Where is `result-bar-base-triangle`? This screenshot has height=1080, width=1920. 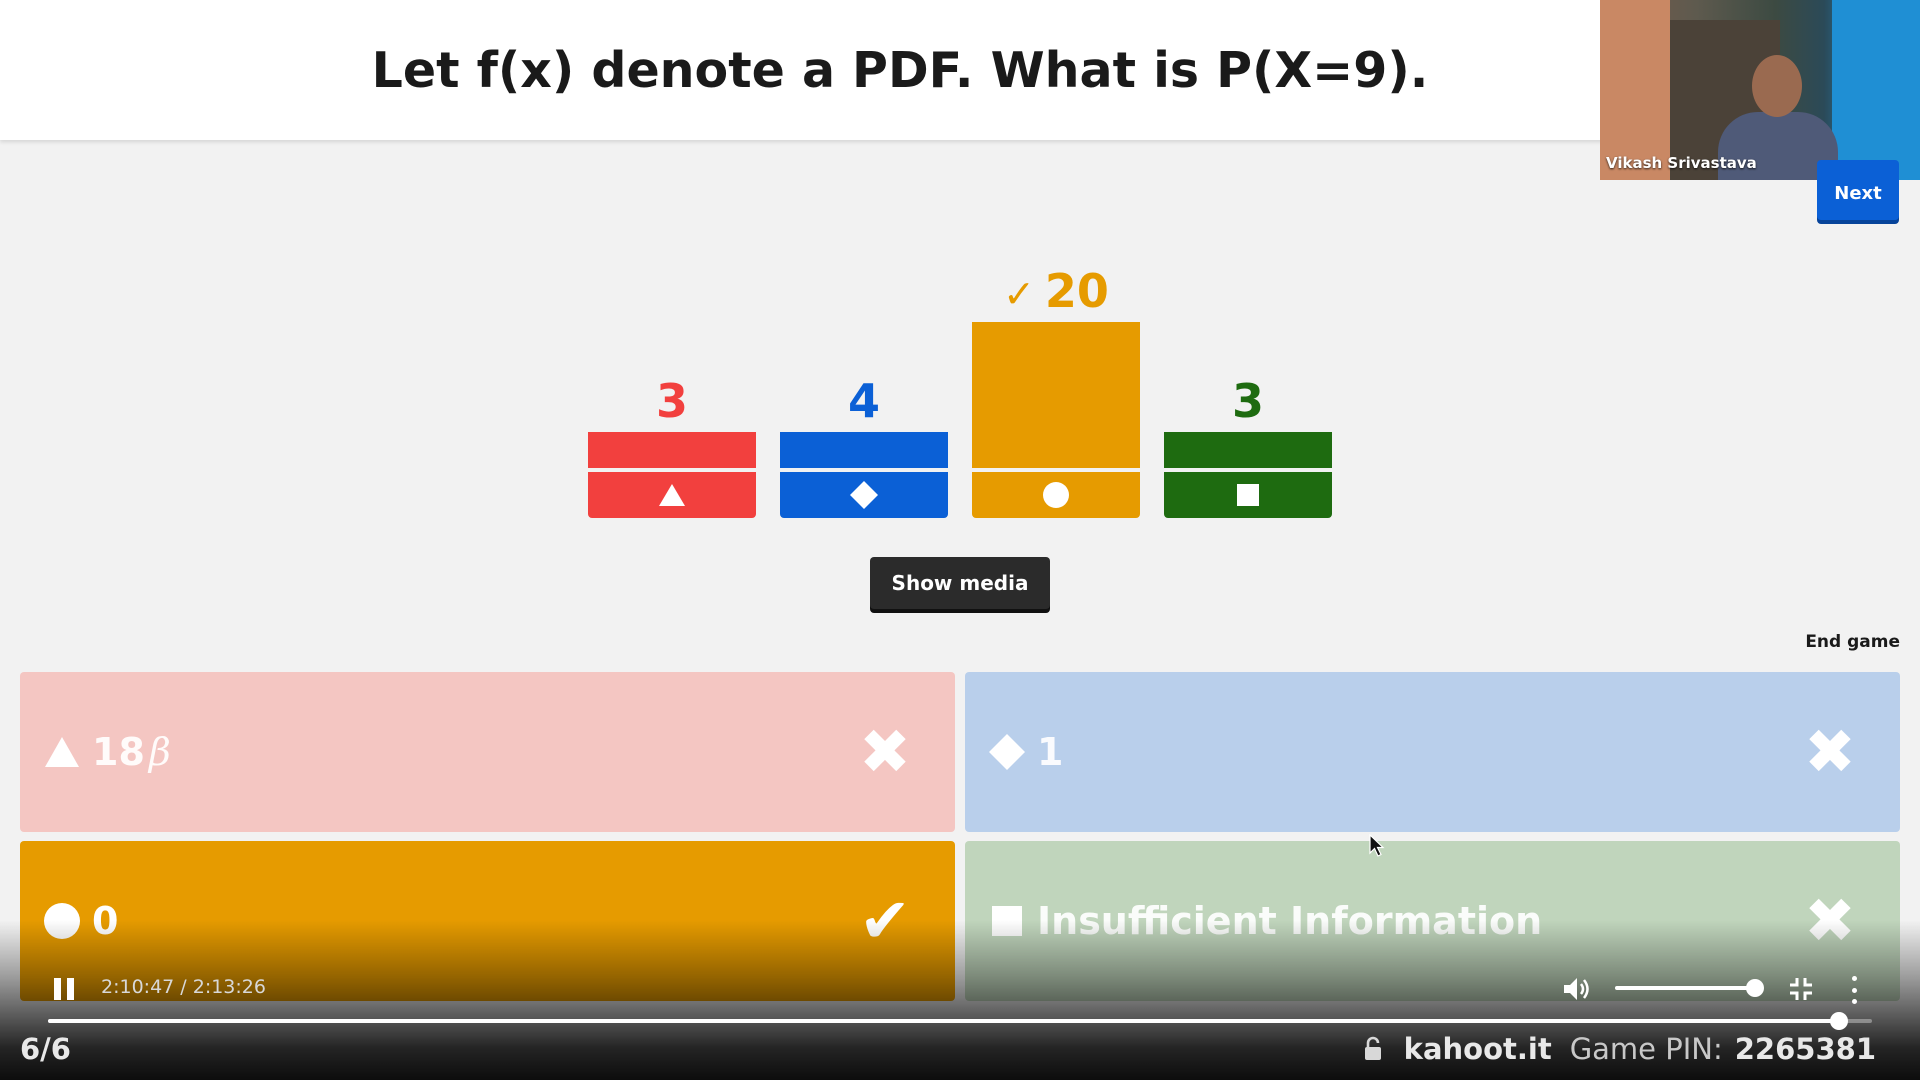 result-bar-base-triangle is located at coordinates (672, 495).